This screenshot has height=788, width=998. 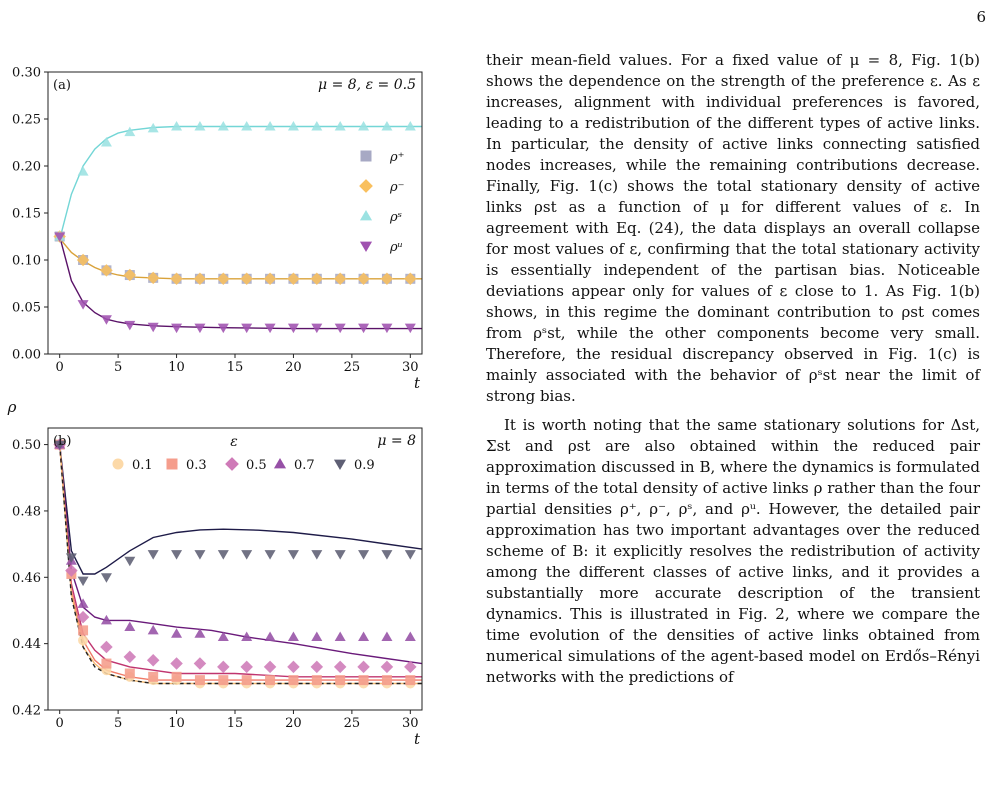 What do you see at coordinates (234, 442) in the screenshot?
I see `legend-title: ε` at bounding box center [234, 442].